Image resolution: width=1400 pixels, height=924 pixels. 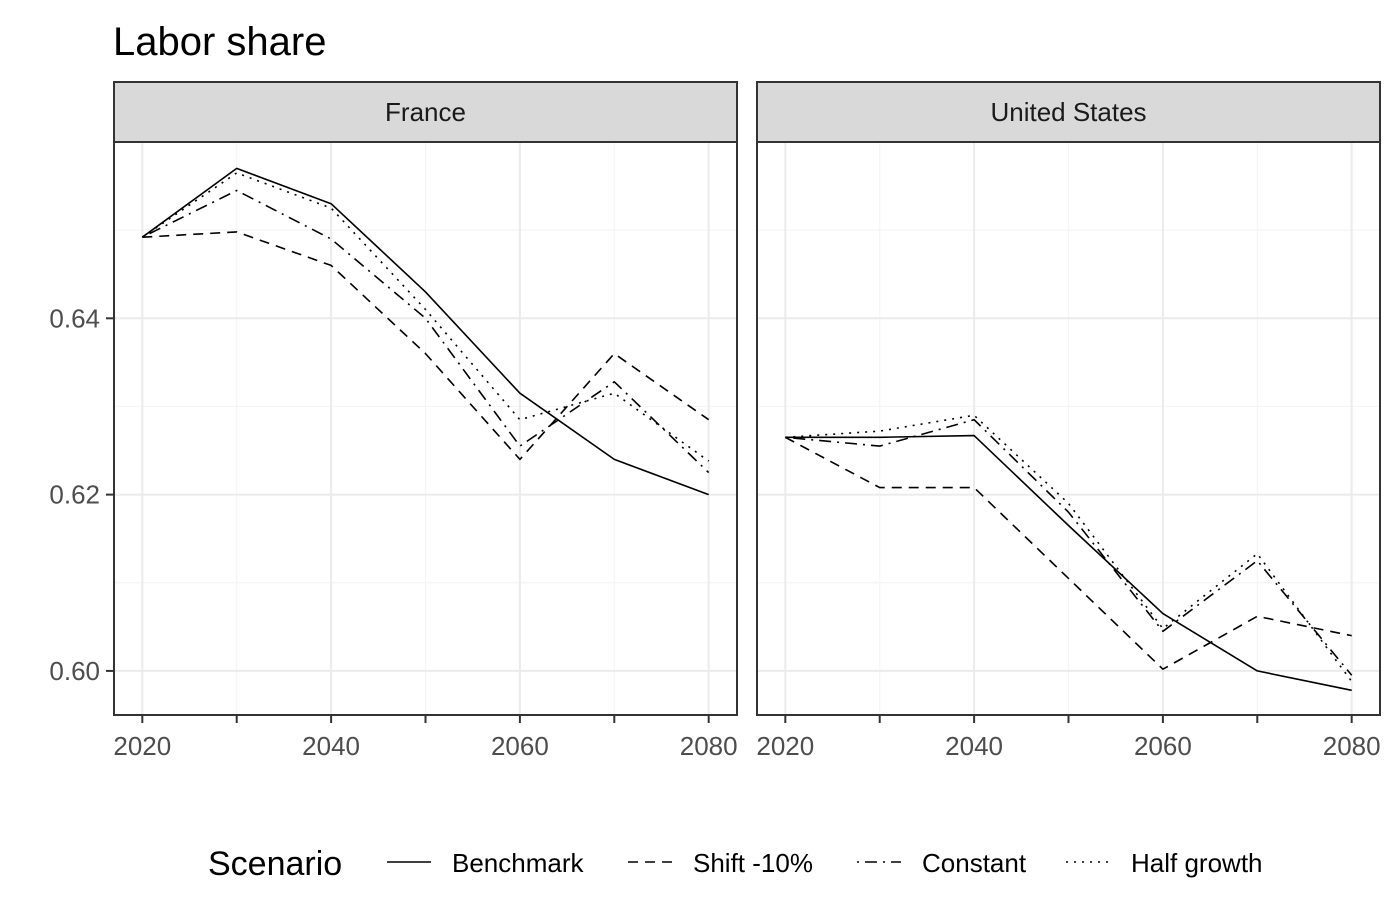 I want to click on legend-entry: Constant, so click(x=942, y=863).